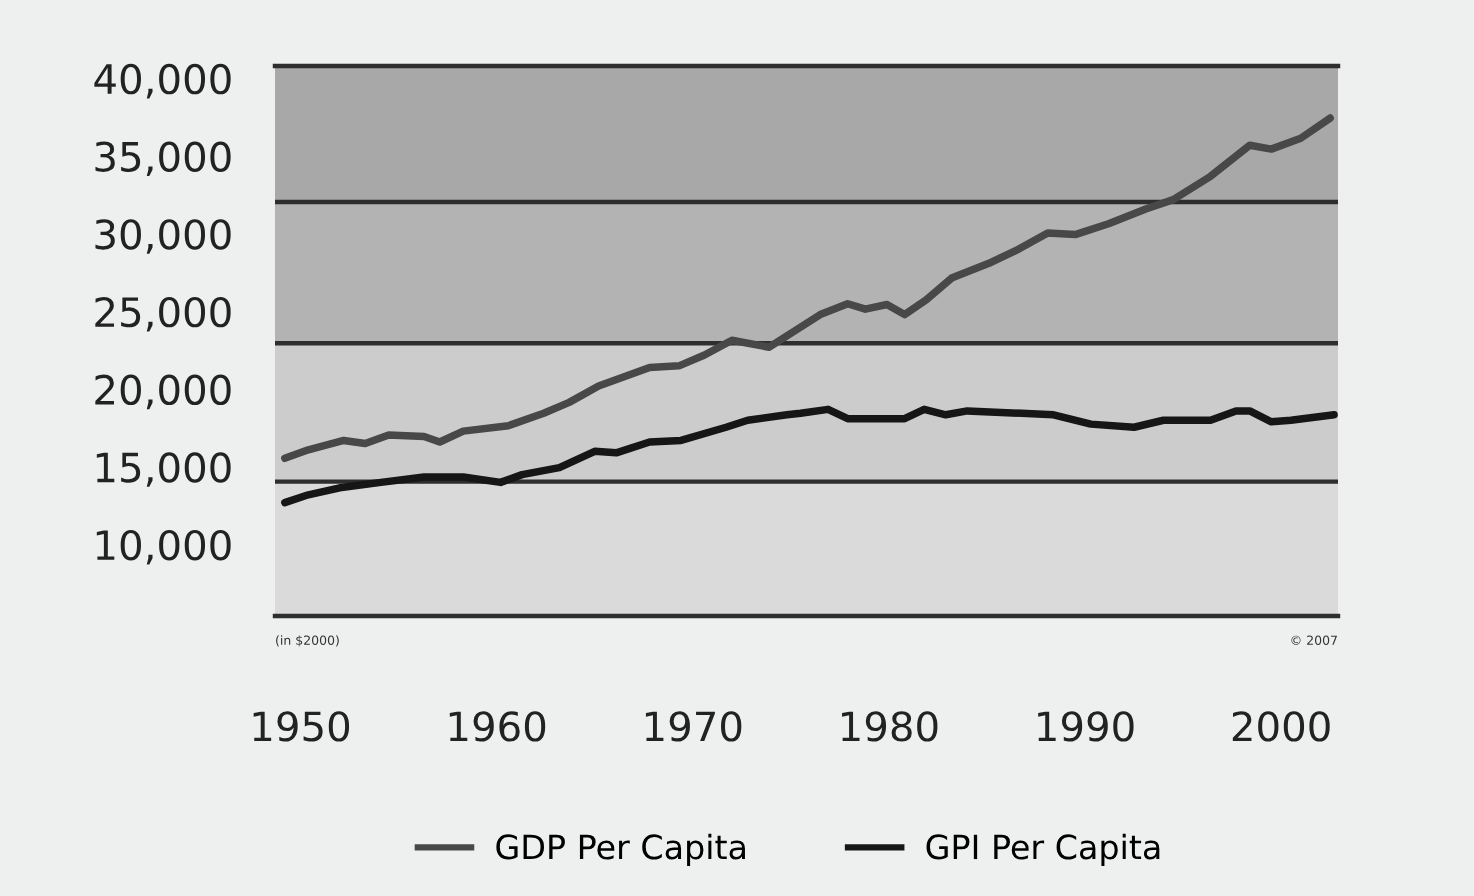  Describe the element at coordinates (163, 159) in the screenshot. I see `y-tick-label: 35,000` at that location.